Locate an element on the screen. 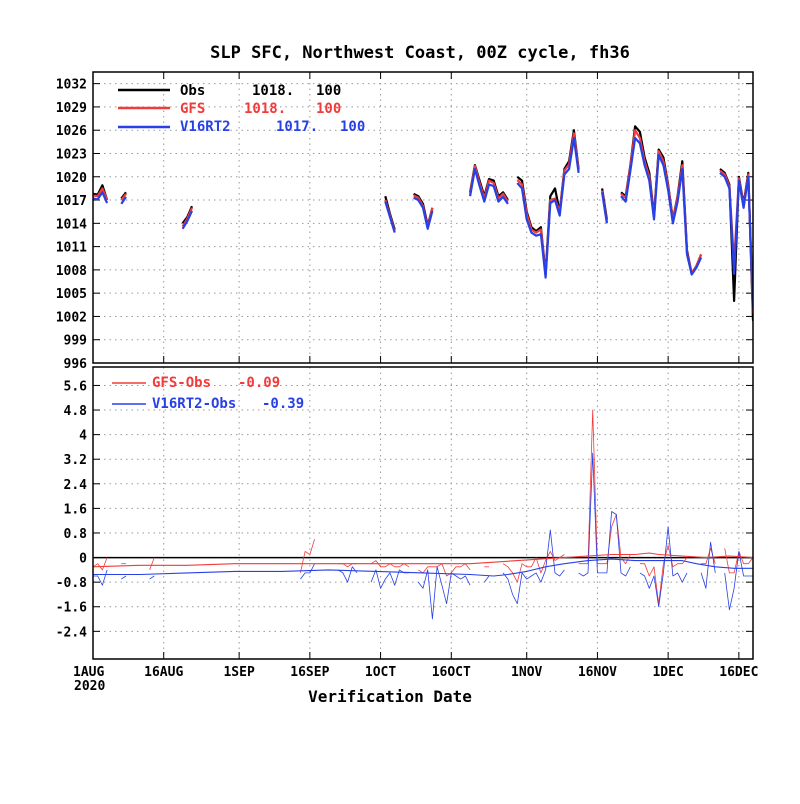 The image size is (800, 804). x-tick-label: 16AUG is located at coordinates (163, 672).